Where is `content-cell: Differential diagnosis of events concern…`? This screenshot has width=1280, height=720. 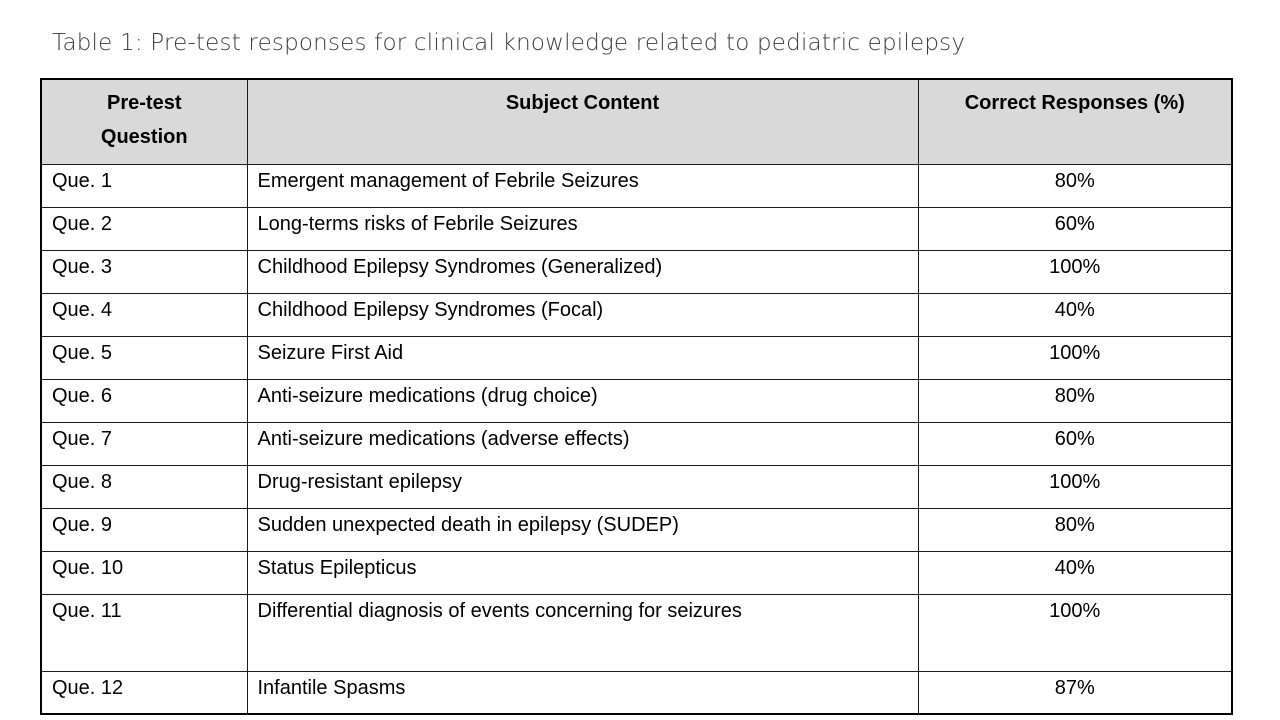
content-cell: Differential diagnosis of events concern… is located at coordinates (582, 633).